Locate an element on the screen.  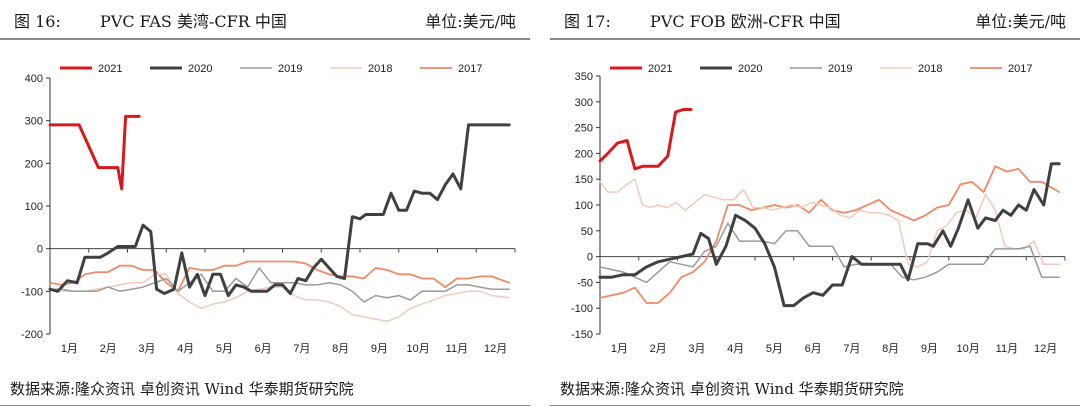
y-tick-label: 350 is located at coordinates (584, 77).